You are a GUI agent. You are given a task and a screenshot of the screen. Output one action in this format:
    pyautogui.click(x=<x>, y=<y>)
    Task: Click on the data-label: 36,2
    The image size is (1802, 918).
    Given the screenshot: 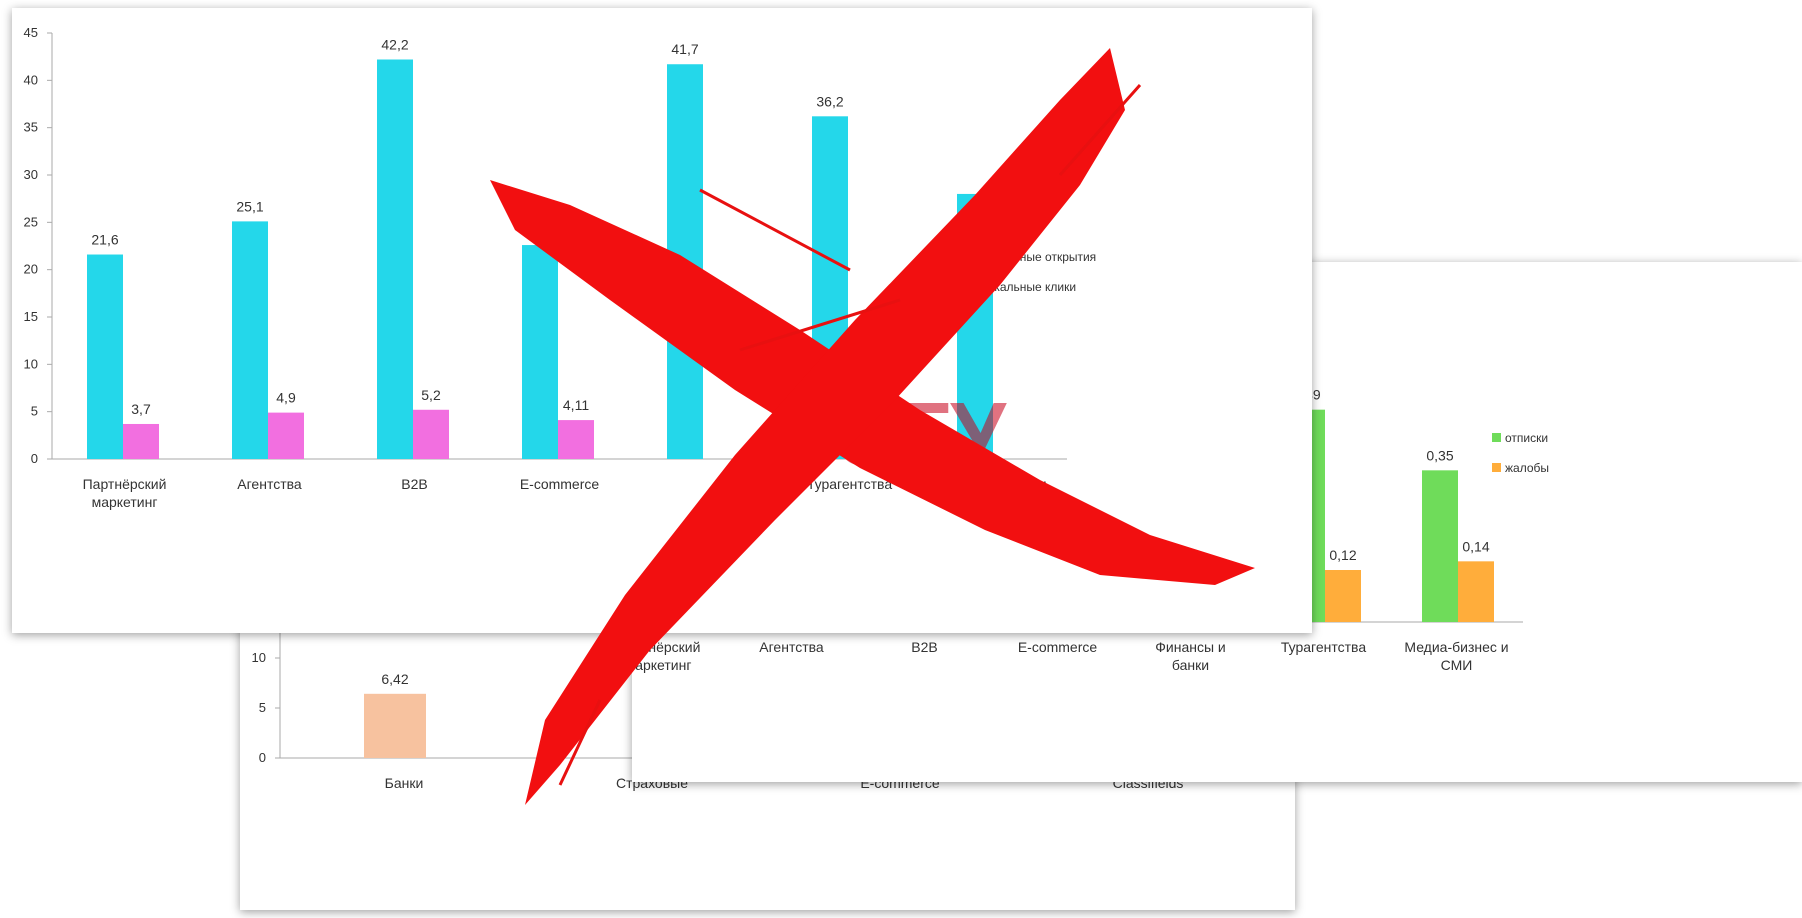 What is the action you would take?
    pyautogui.click(x=829, y=101)
    